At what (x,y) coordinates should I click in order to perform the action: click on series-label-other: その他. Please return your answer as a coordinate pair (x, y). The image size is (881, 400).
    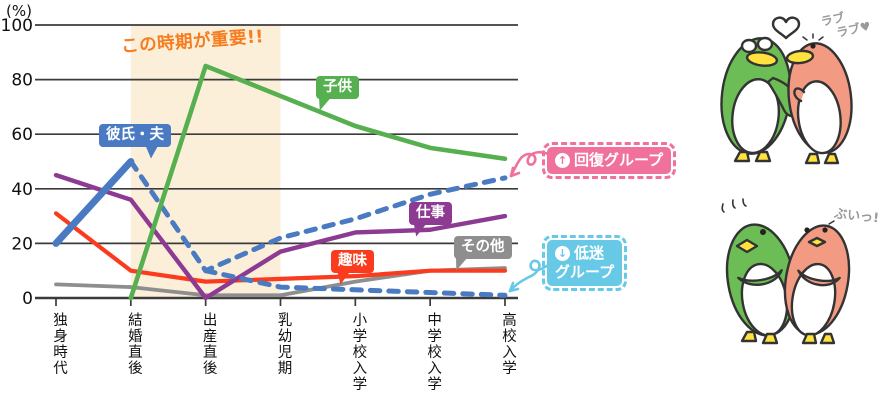
    Looking at the image, I should click on (483, 247).